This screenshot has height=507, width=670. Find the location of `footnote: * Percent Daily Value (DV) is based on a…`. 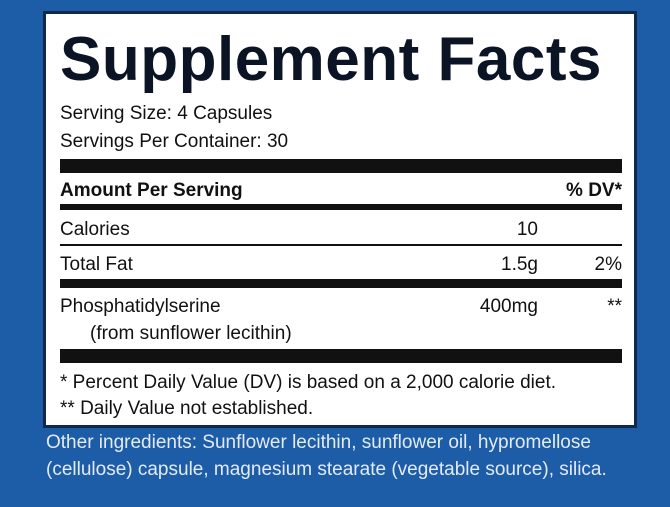

footnote: * Percent Daily Value (DV) is based on a… is located at coordinates (308, 382).